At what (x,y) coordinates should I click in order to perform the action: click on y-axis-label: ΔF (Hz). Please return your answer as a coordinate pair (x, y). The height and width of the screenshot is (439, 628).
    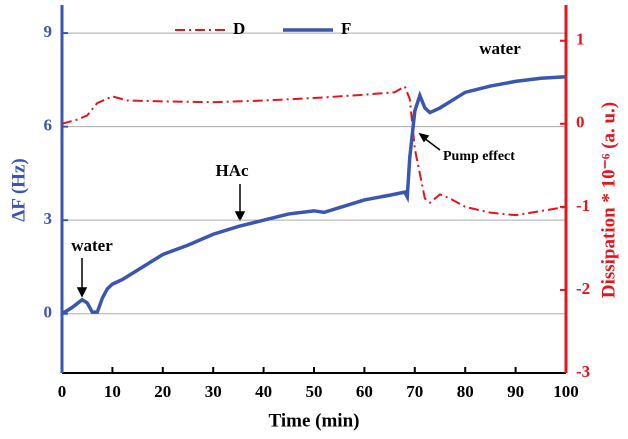
    Looking at the image, I should click on (18, 189).